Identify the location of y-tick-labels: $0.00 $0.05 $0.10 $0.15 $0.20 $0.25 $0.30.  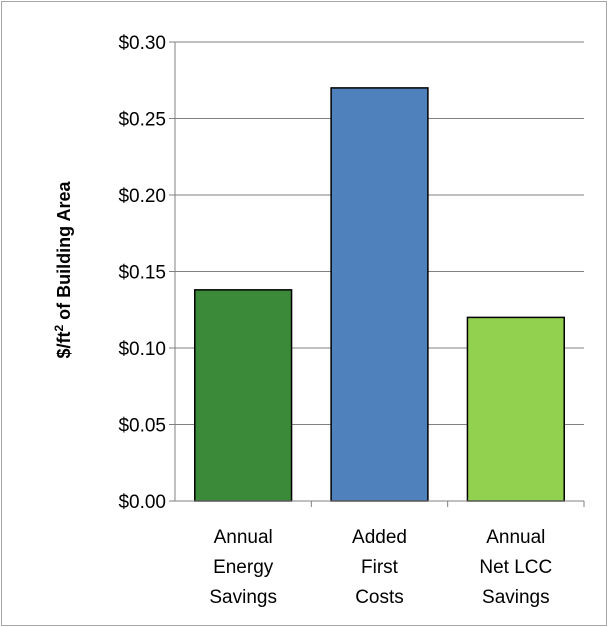
(142, 273).